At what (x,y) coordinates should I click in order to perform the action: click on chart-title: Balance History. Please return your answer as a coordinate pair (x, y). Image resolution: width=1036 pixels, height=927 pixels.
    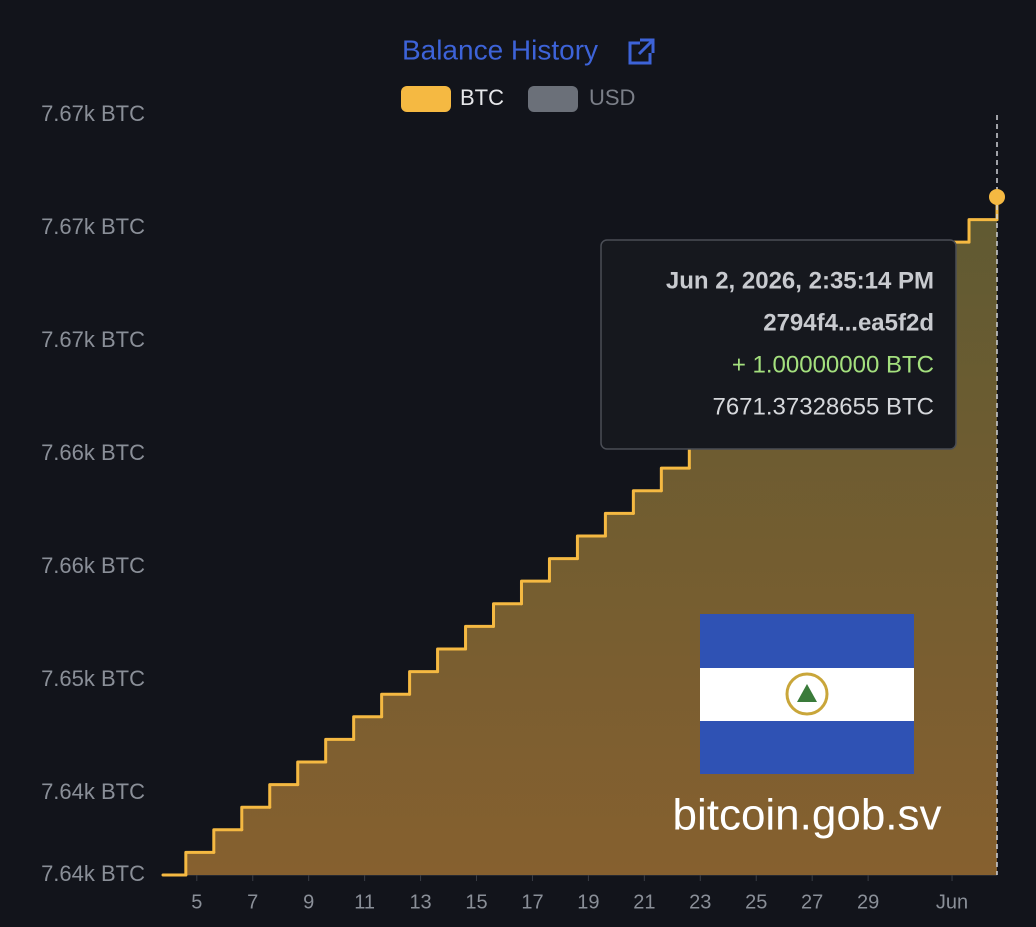
    Looking at the image, I should click on (500, 49).